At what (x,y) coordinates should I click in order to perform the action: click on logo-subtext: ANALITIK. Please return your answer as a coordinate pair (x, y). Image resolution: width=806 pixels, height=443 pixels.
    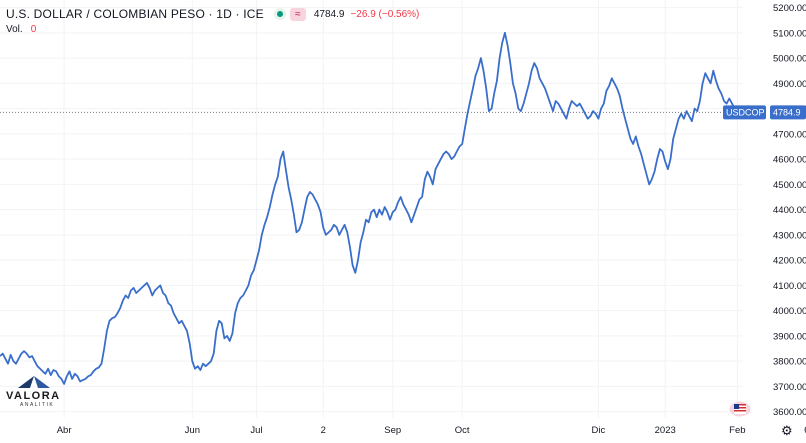
    Looking at the image, I should click on (37, 405).